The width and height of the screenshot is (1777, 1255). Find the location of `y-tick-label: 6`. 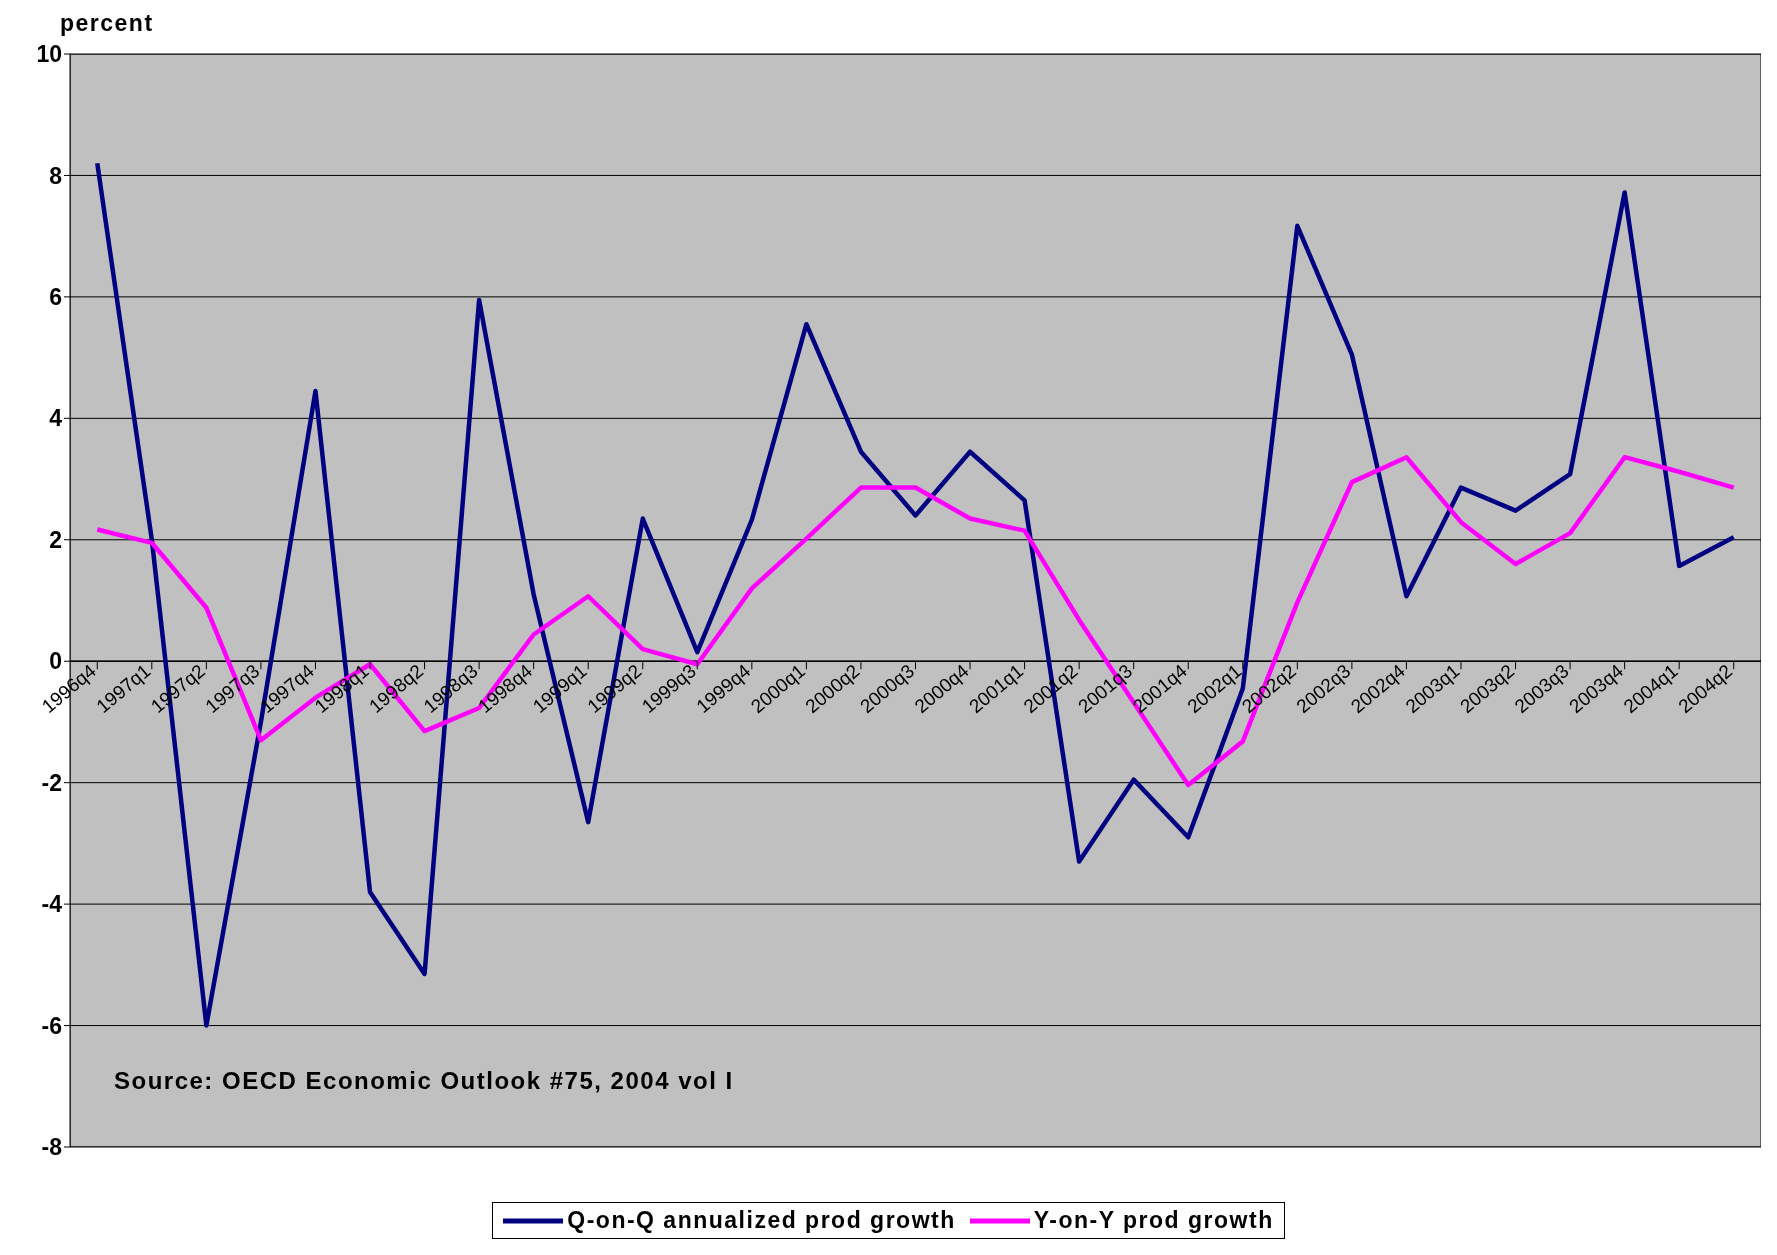

y-tick-label: 6 is located at coordinates (55, 297).